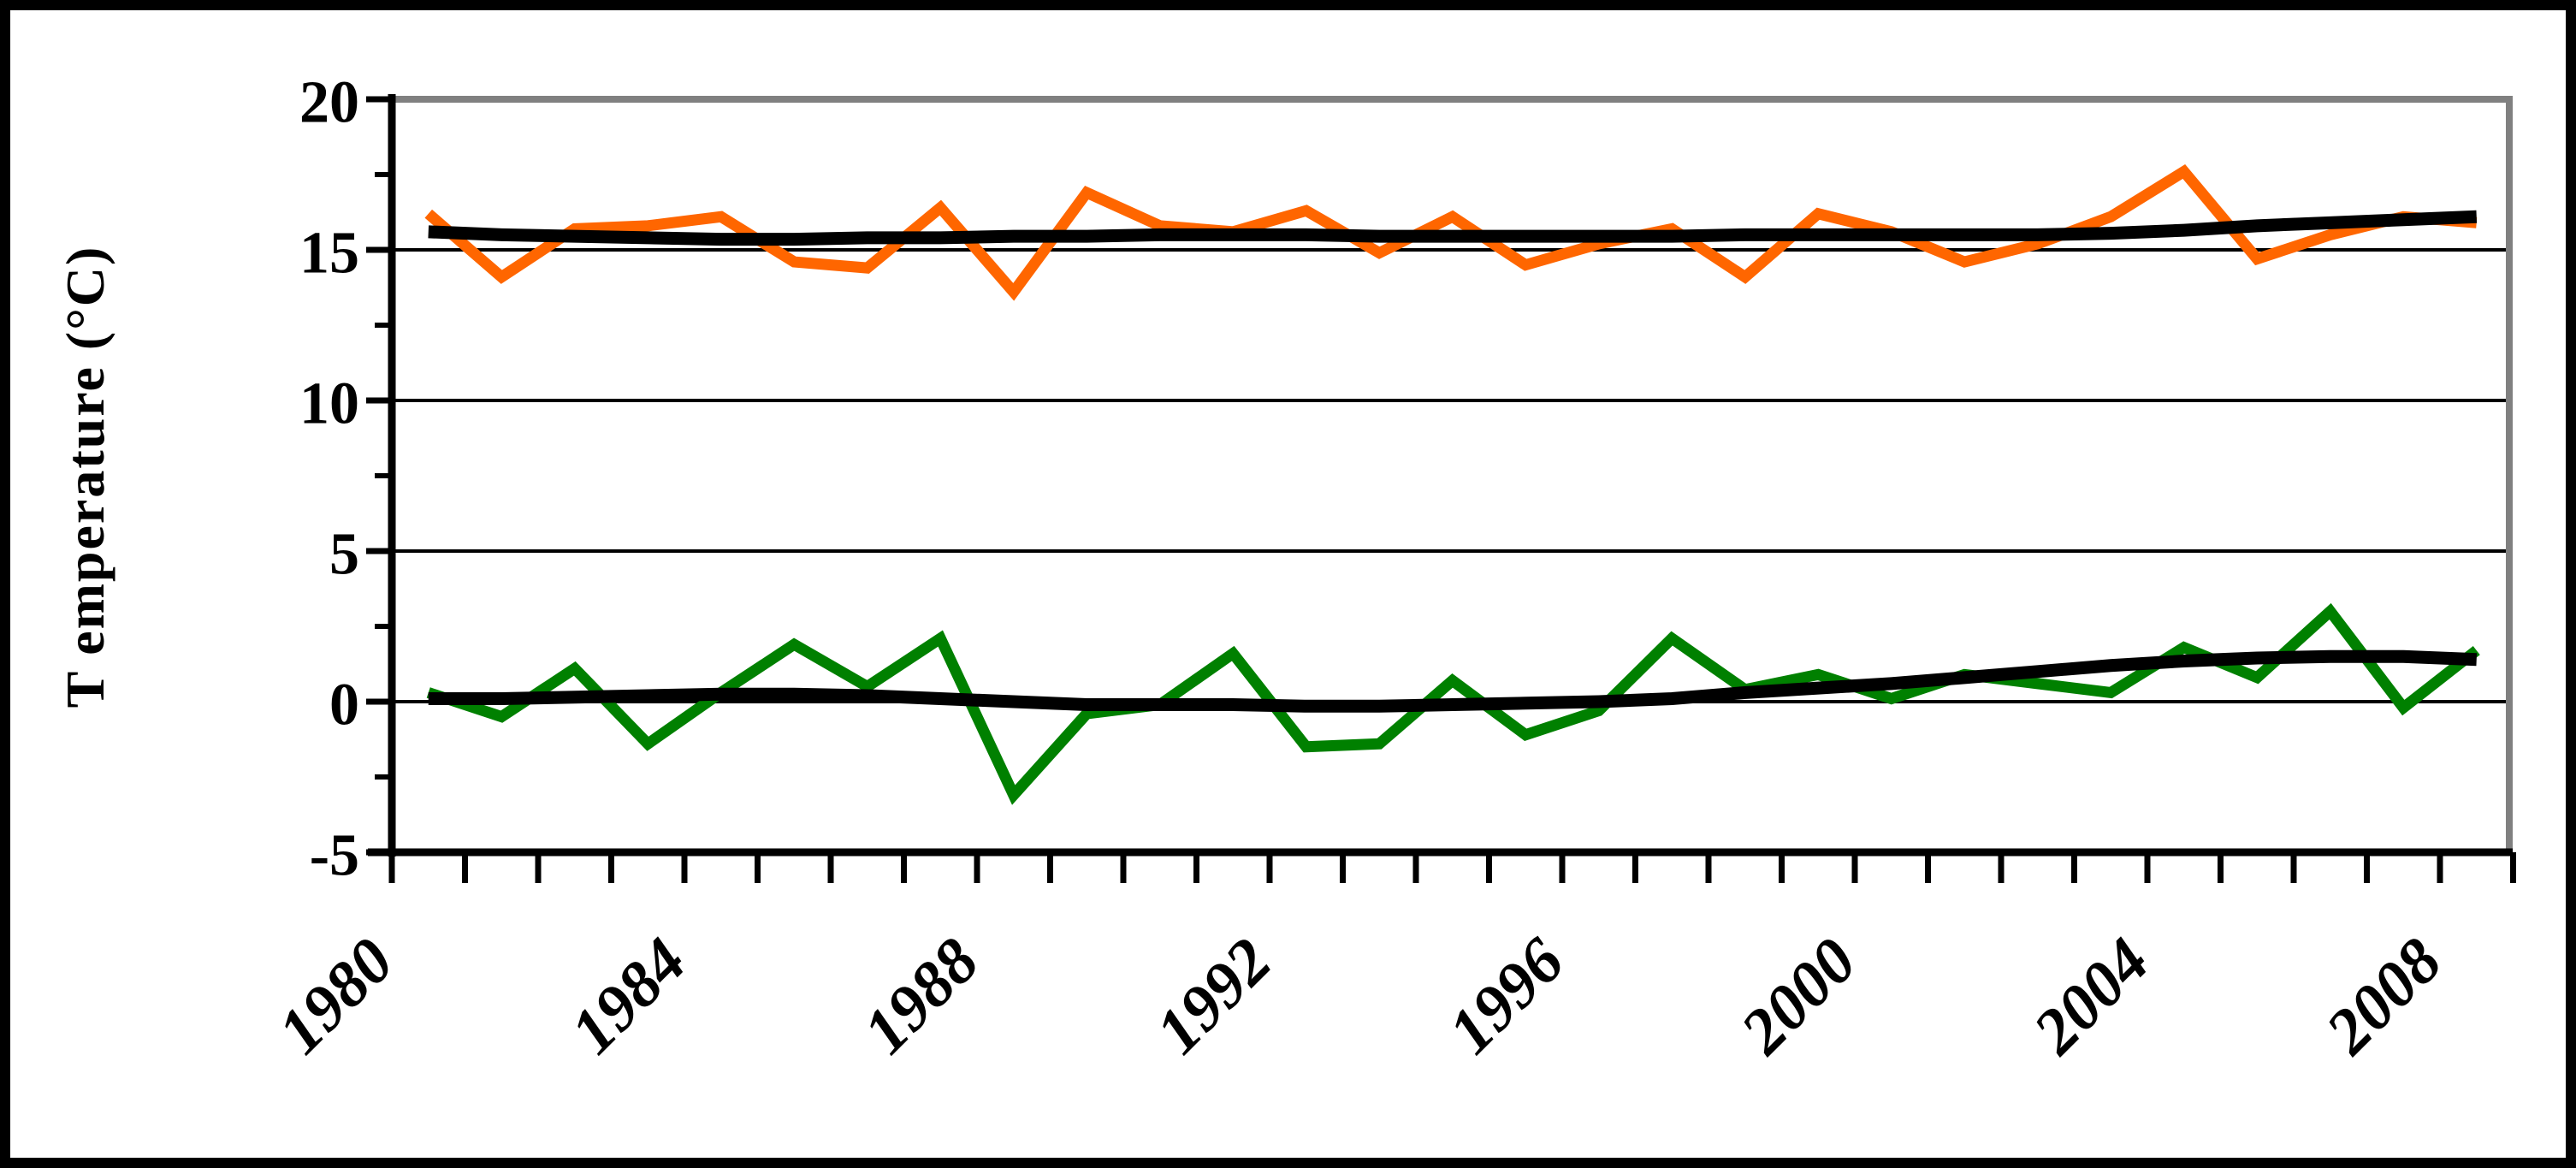 This screenshot has height=1168, width=2576. What do you see at coordinates (1798, 997) in the screenshot?
I see `x-tick-label-2000: 2000` at bounding box center [1798, 997].